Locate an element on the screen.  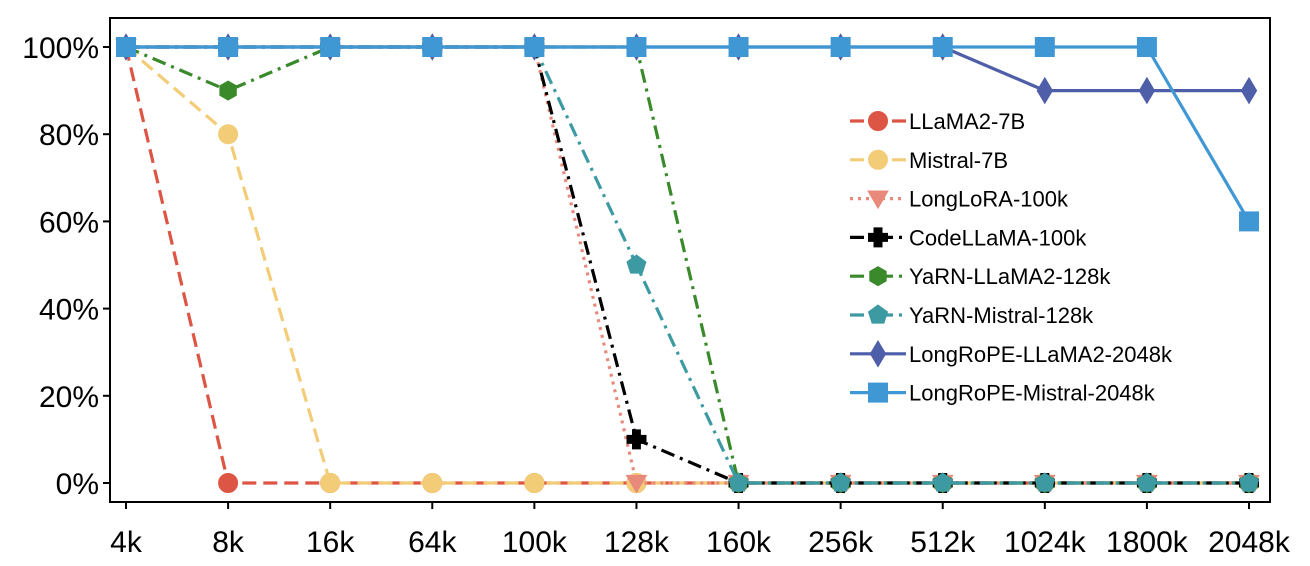
legend-item-mistral-7b: Mistral-7B is located at coordinates (929, 160).